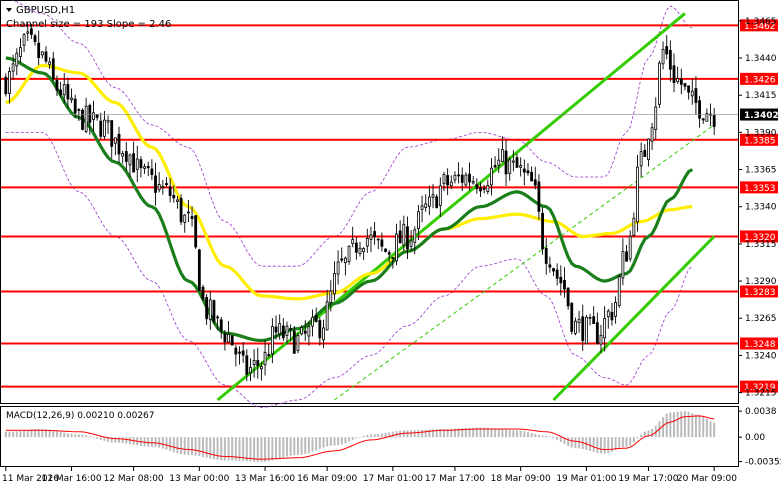  Describe the element at coordinates (761, 22) in the screenshot. I see `price-tick-label: 1.3465` at that location.